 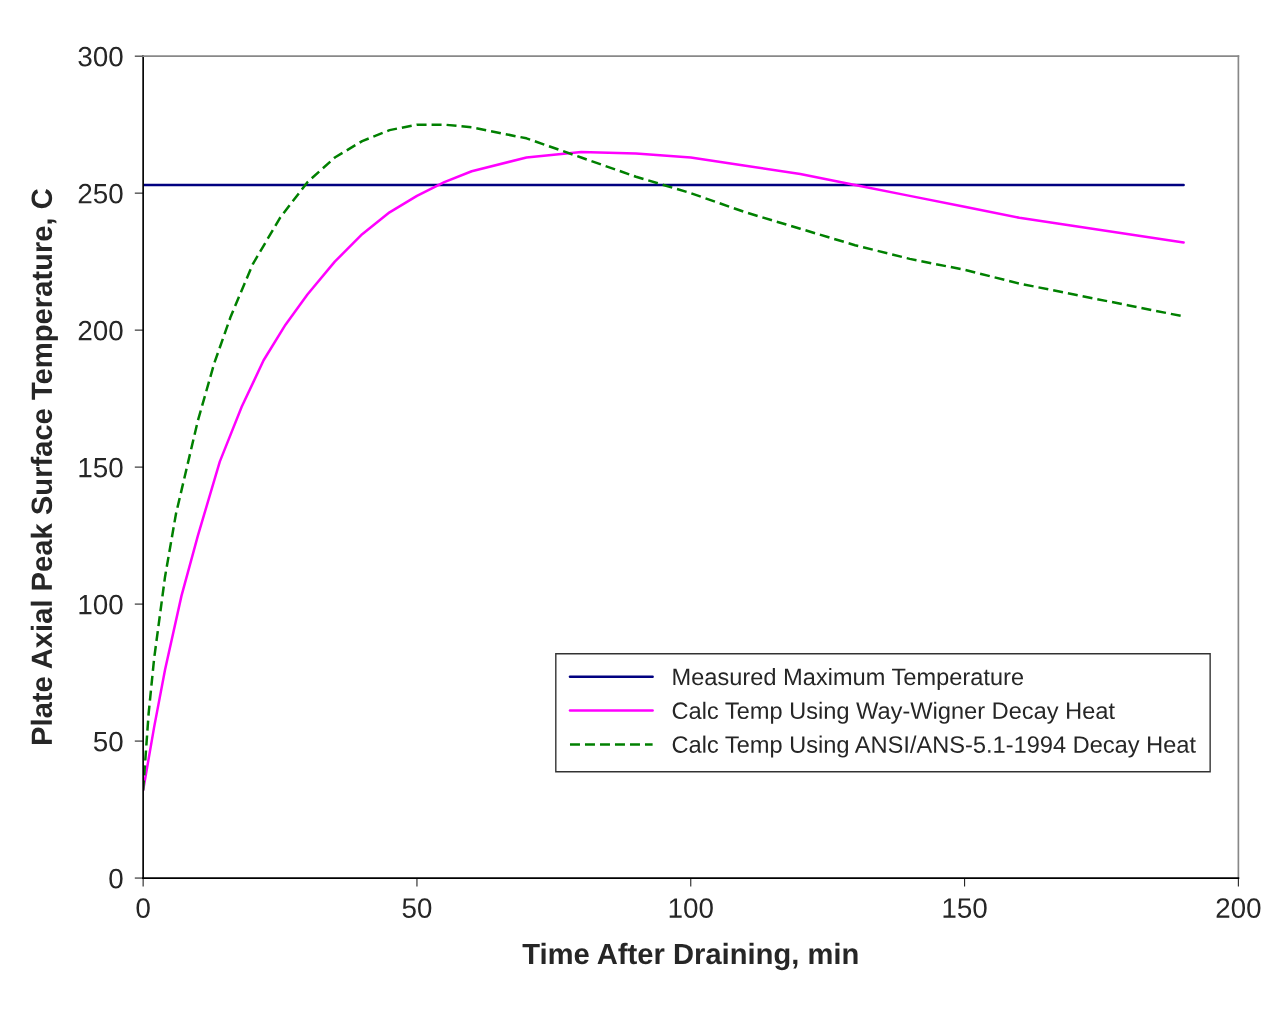 What do you see at coordinates (100, 330) in the screenshot?
I see `y-tick-label: 200` at bounding box center [100, 330].